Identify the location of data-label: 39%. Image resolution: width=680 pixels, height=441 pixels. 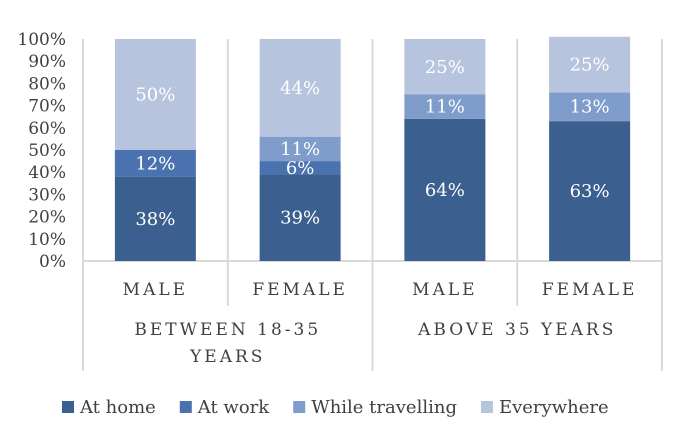
(300, 218).